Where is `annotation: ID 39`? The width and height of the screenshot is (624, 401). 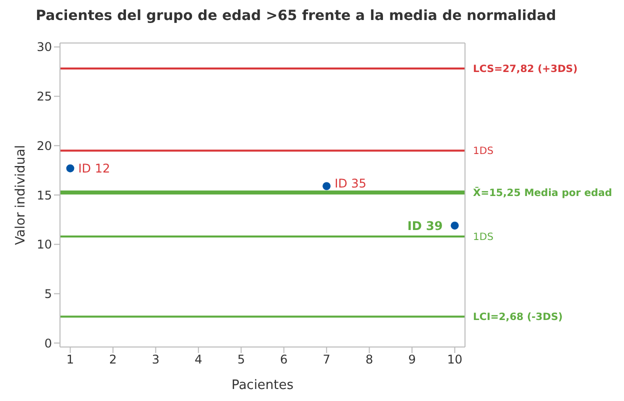 annotation: ID 39 is located at coordinates (425, 225).